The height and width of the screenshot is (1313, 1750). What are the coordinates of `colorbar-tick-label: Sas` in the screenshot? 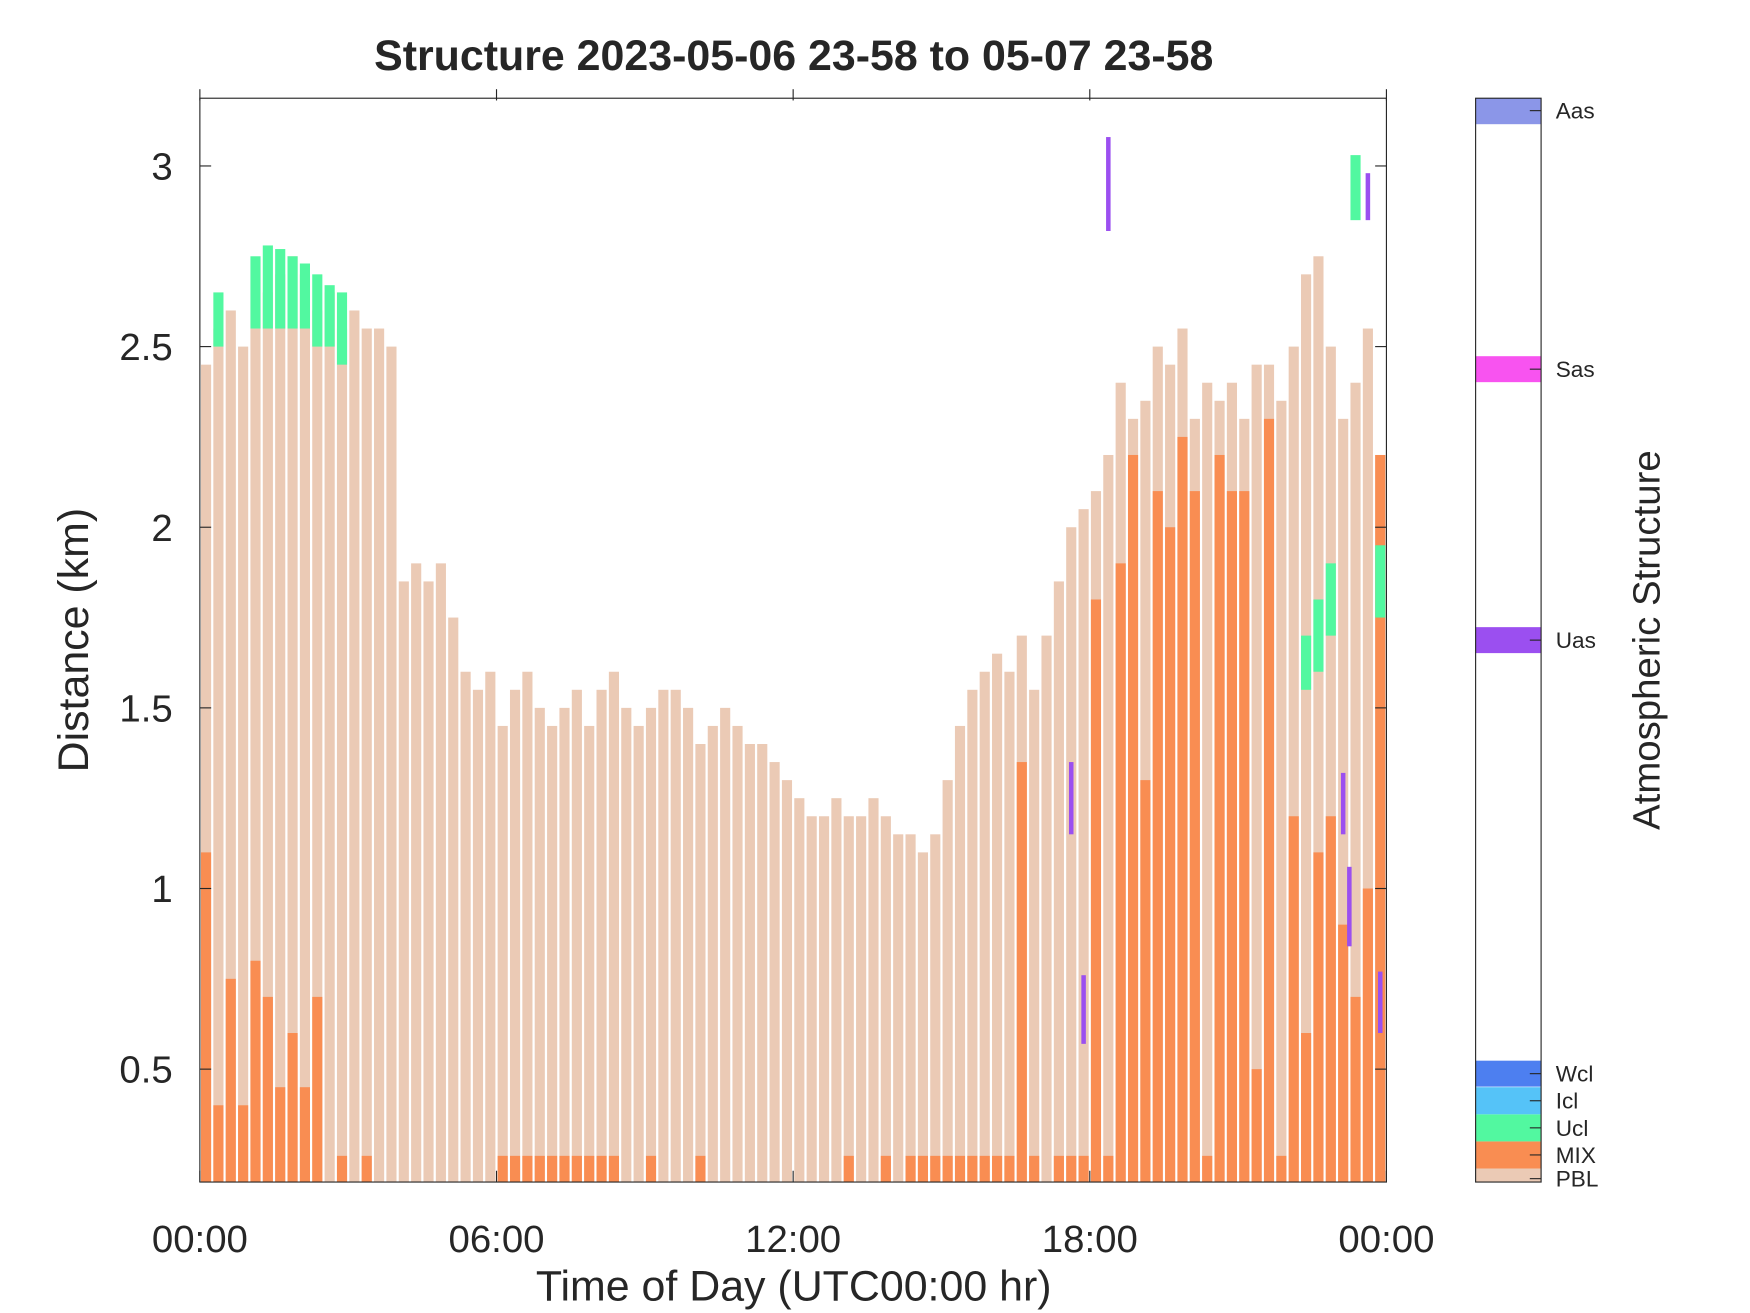 It's located at (1575, 369).